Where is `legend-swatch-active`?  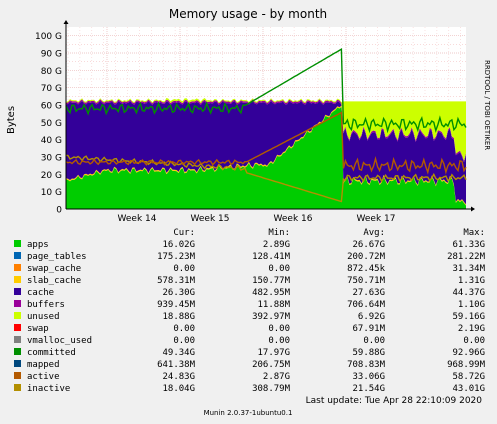
legend-swatch-active is located at coordinates (17, 375).